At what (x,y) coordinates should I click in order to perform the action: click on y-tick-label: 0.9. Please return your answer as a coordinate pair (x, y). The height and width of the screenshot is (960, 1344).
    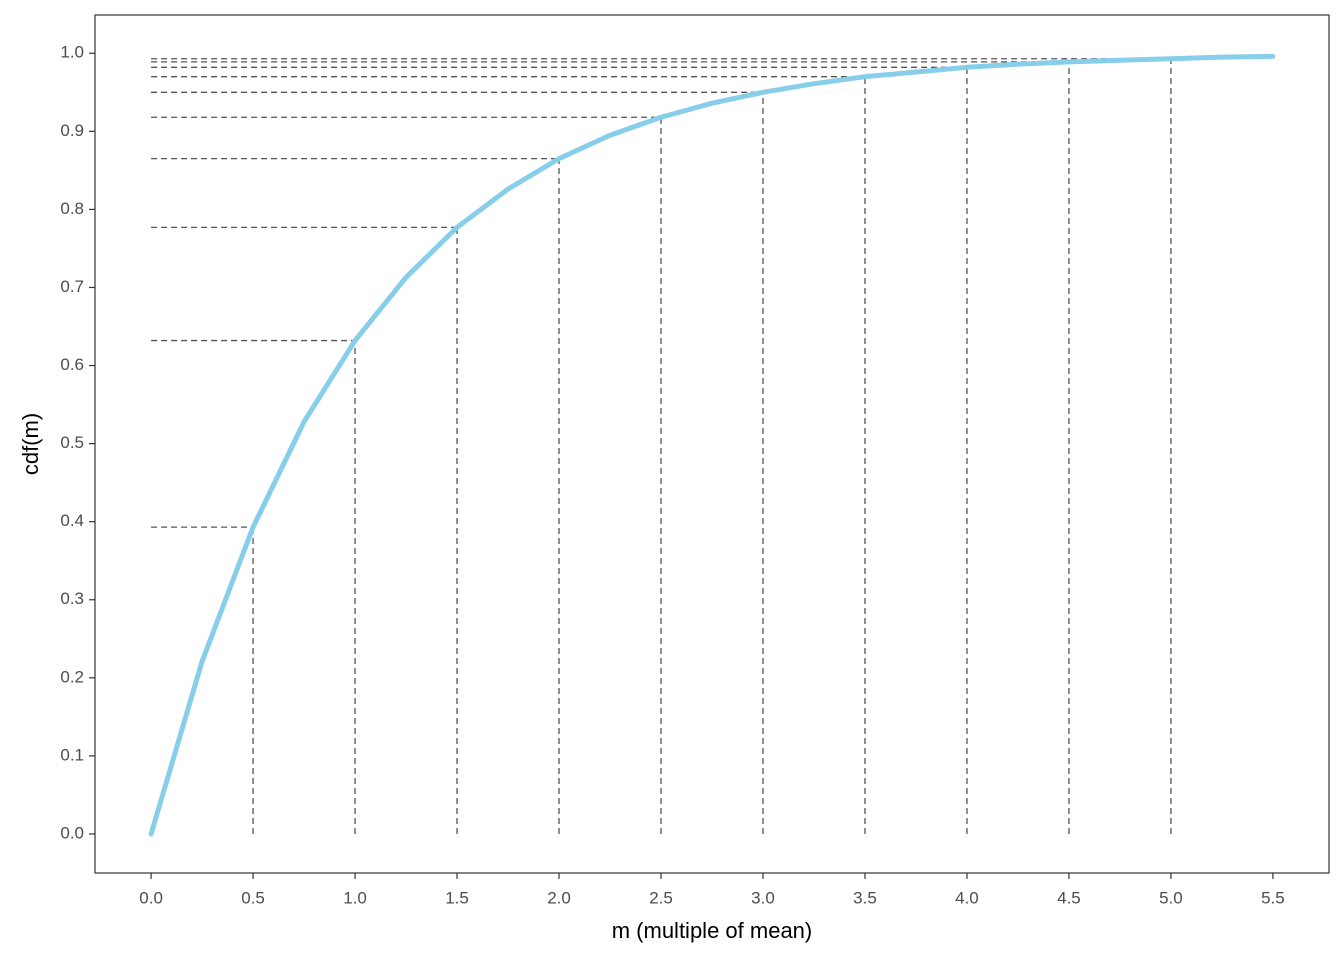
    Looking at the image, I should click on (72, 130).